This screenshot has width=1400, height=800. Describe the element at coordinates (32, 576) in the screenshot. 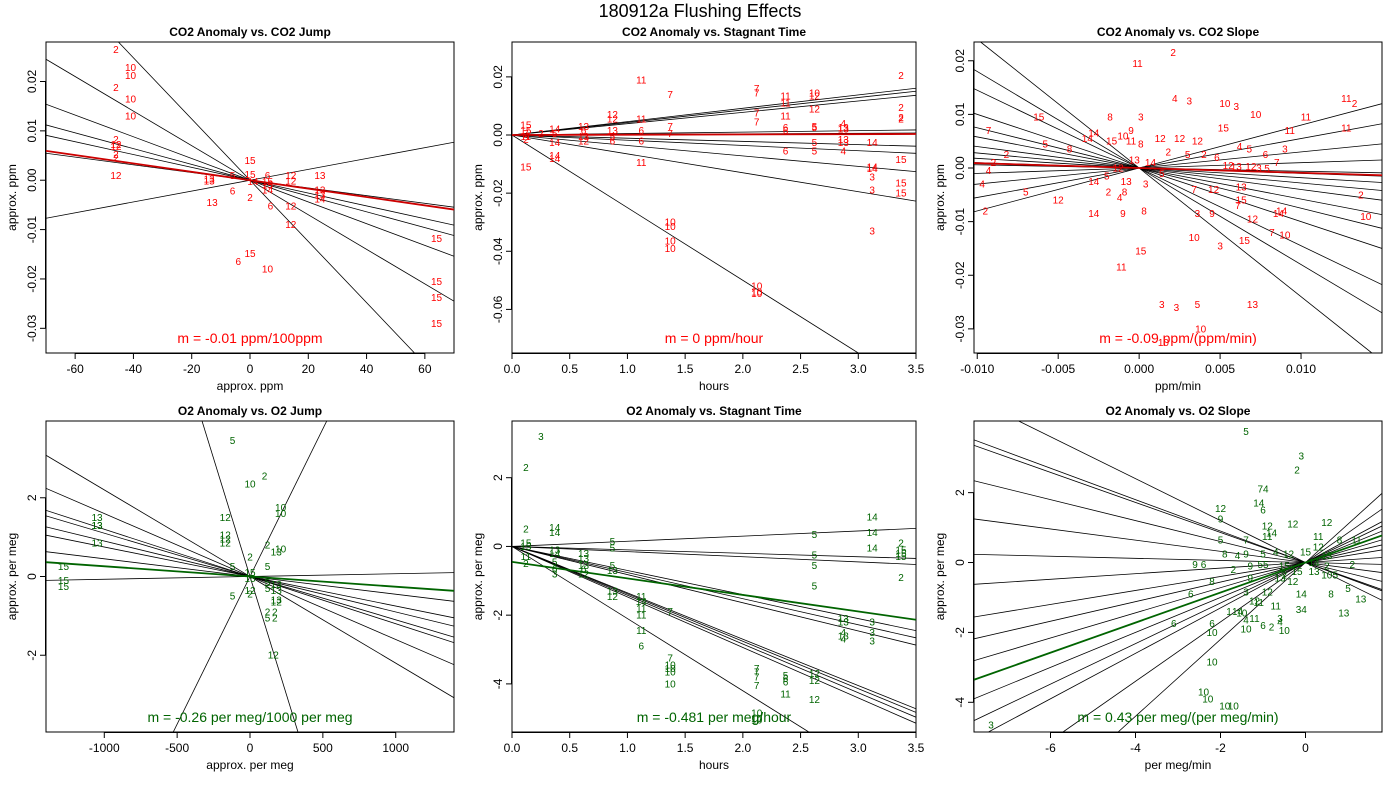

I see `y-tick-label: 0` at that location.